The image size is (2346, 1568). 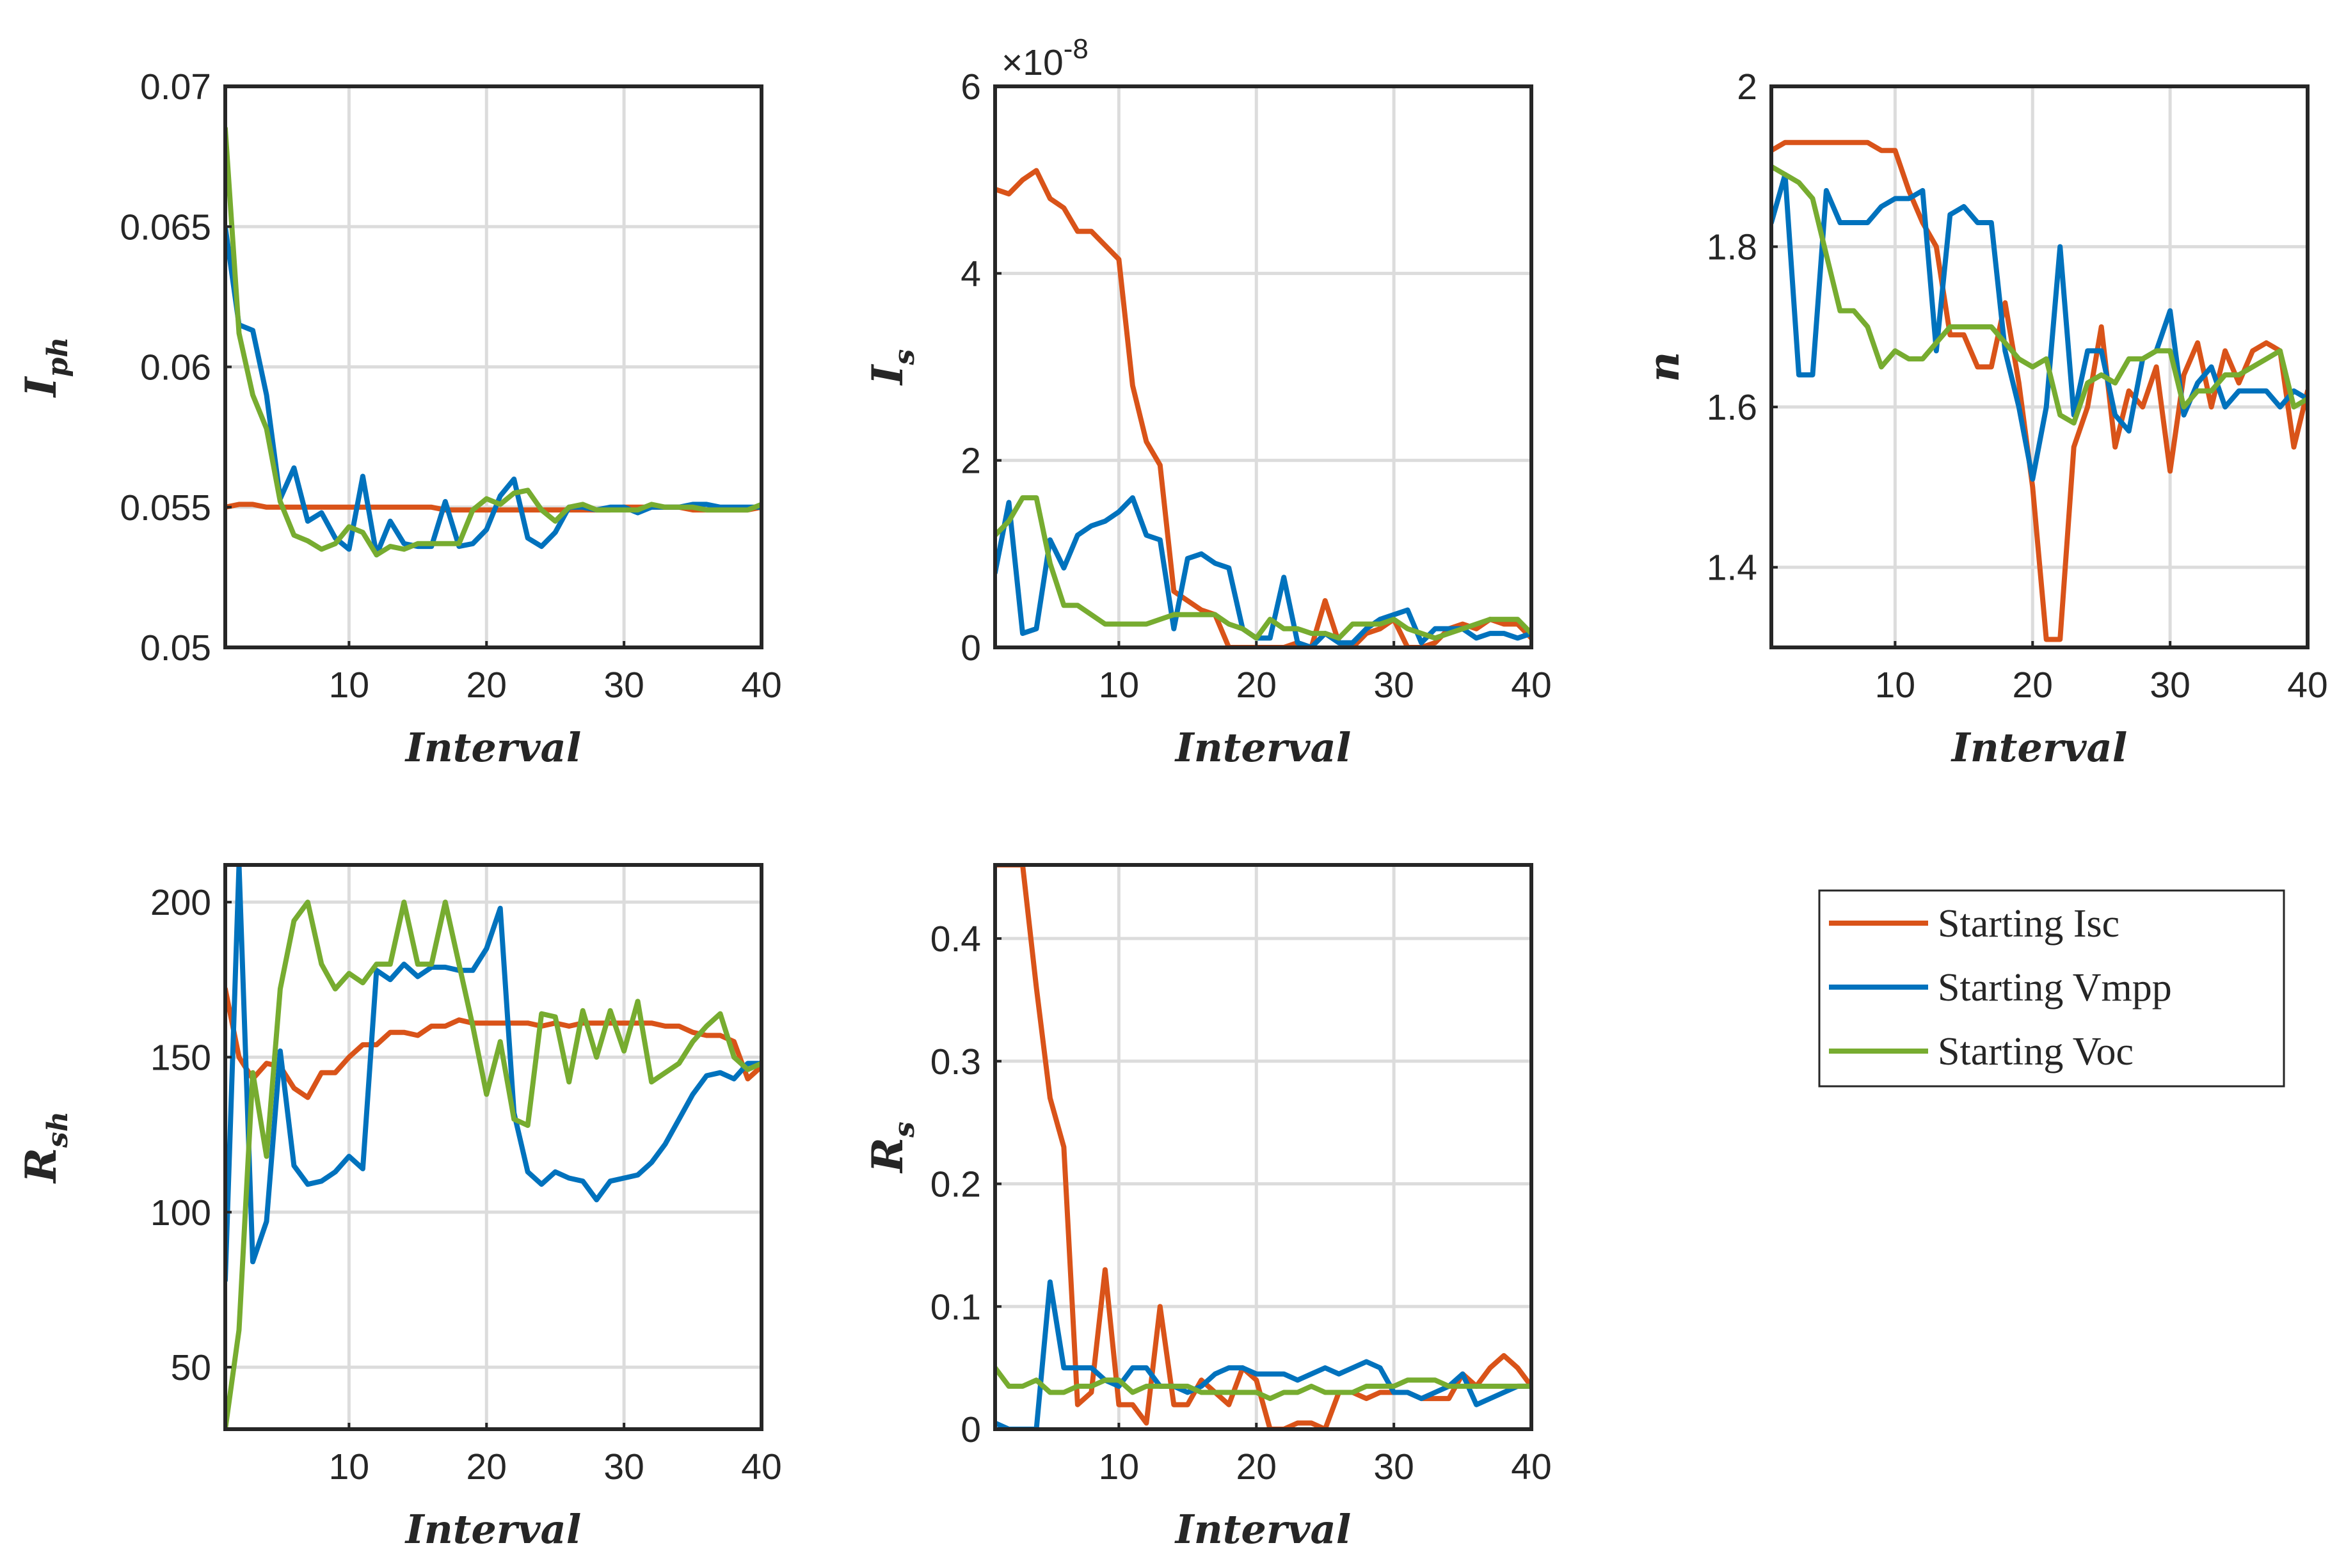 I want to click on legend-entry-isc: Starting Isc, so click(x=1974, y=924).